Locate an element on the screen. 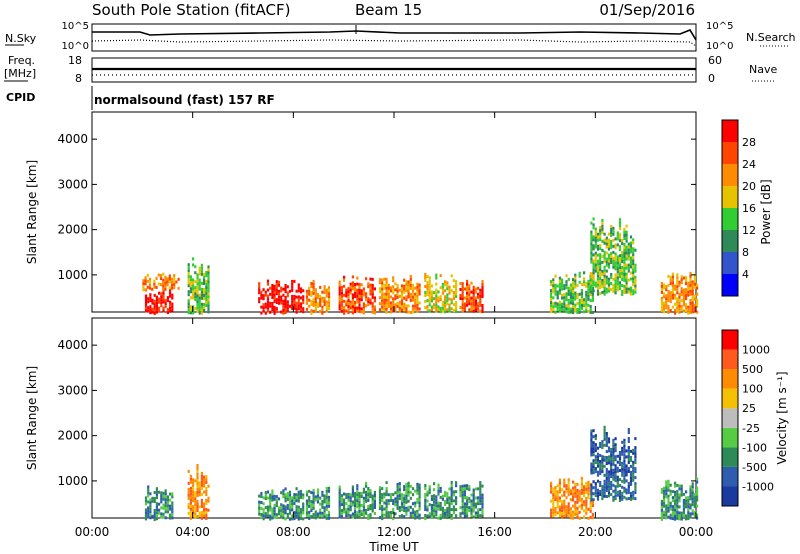 The height and width of the screenshot is (554, 800). velocity-colorbar-tick: 1000 is located at coordinates (756, 350).